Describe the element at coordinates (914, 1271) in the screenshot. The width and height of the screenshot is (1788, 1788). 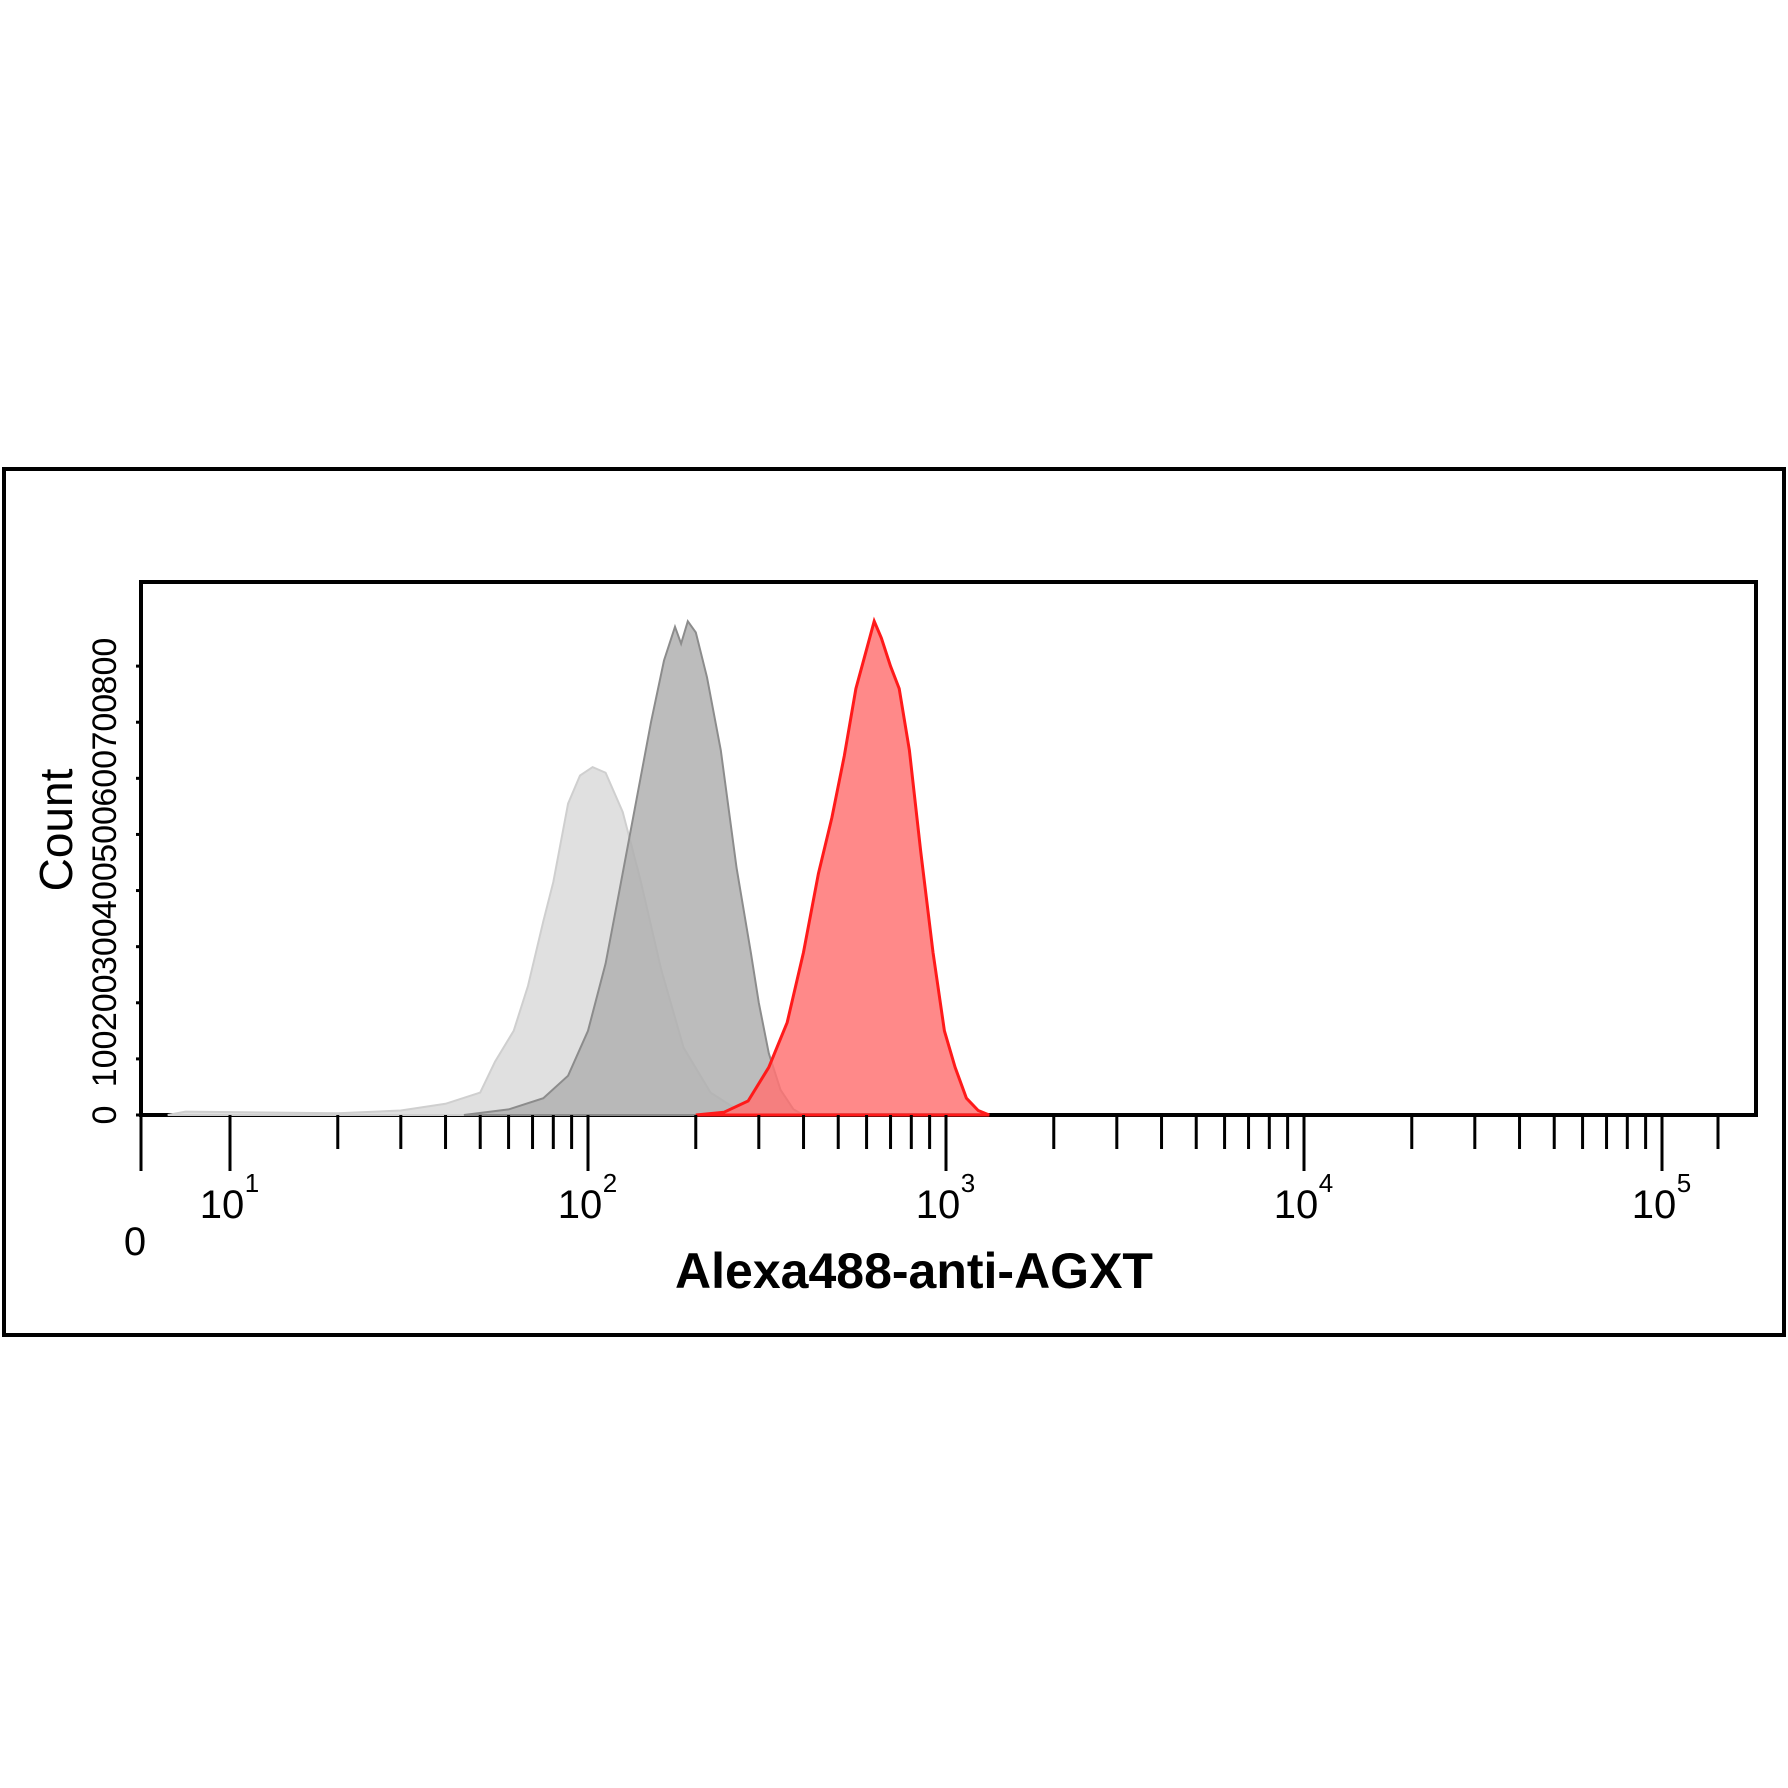
I see `x-axis-title: Alexa488-anti-AGXT` at that location.